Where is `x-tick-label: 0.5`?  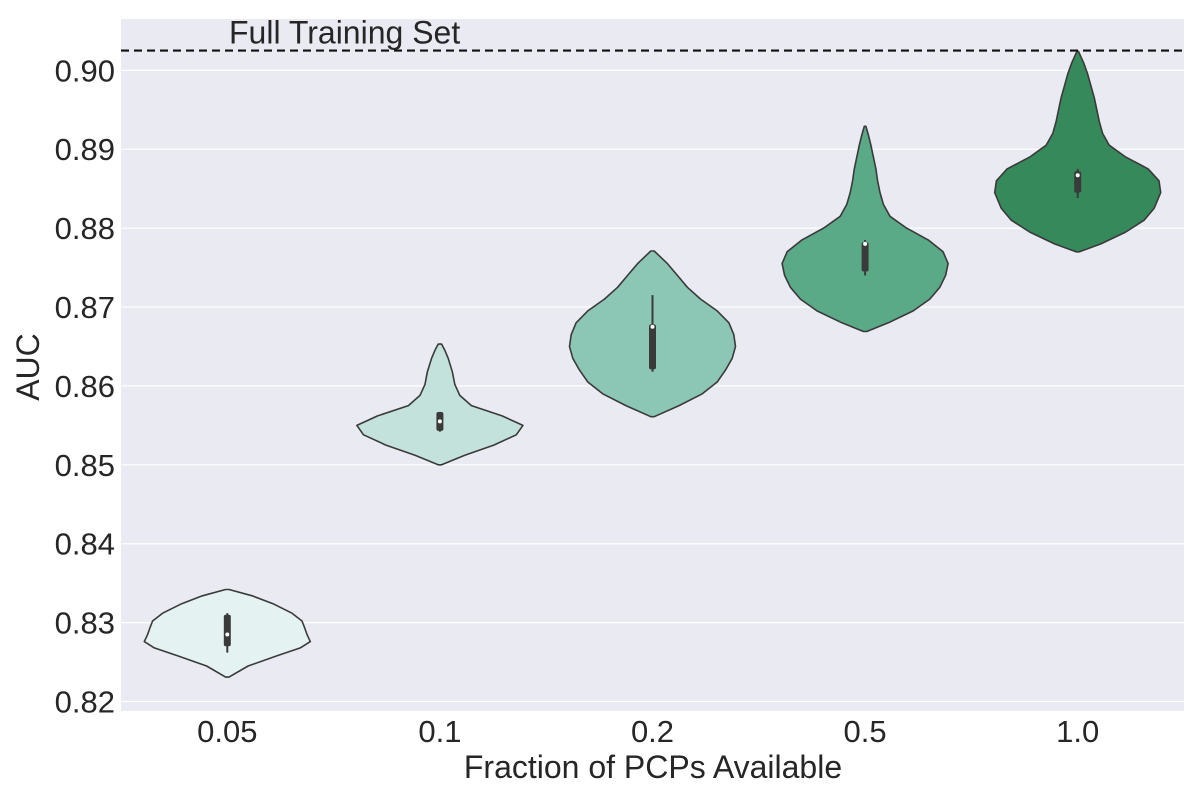 x-tick-label: 0.5 is located at coordinates (865, 731).